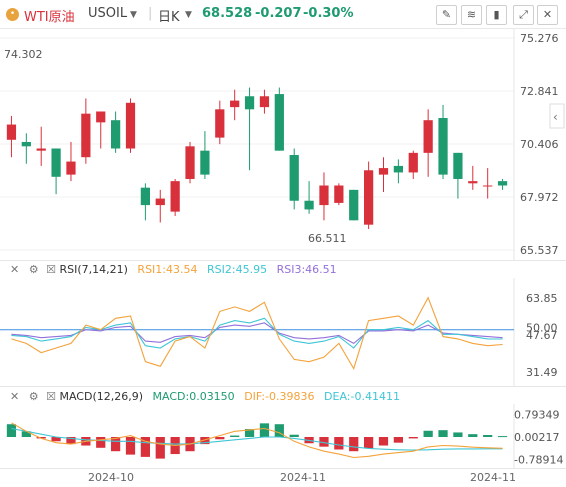  Describe the element at coordinates (279, 396) in the screenshot. I see `dif-value: DIF:-0.39836` at that location.